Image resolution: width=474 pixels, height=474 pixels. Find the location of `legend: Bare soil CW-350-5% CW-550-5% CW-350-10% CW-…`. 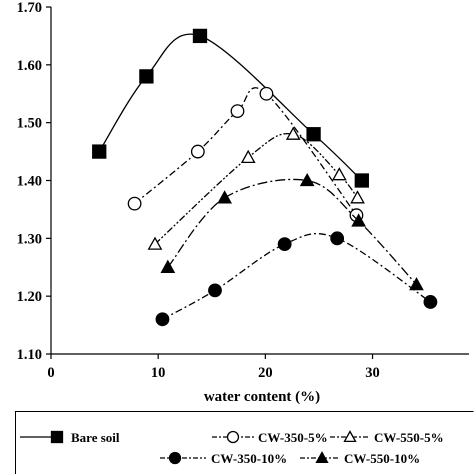

legend: Bare soil CW-350-5% CW-550-5% CW-350-10% CW-… is located at coordinates (244, 442).